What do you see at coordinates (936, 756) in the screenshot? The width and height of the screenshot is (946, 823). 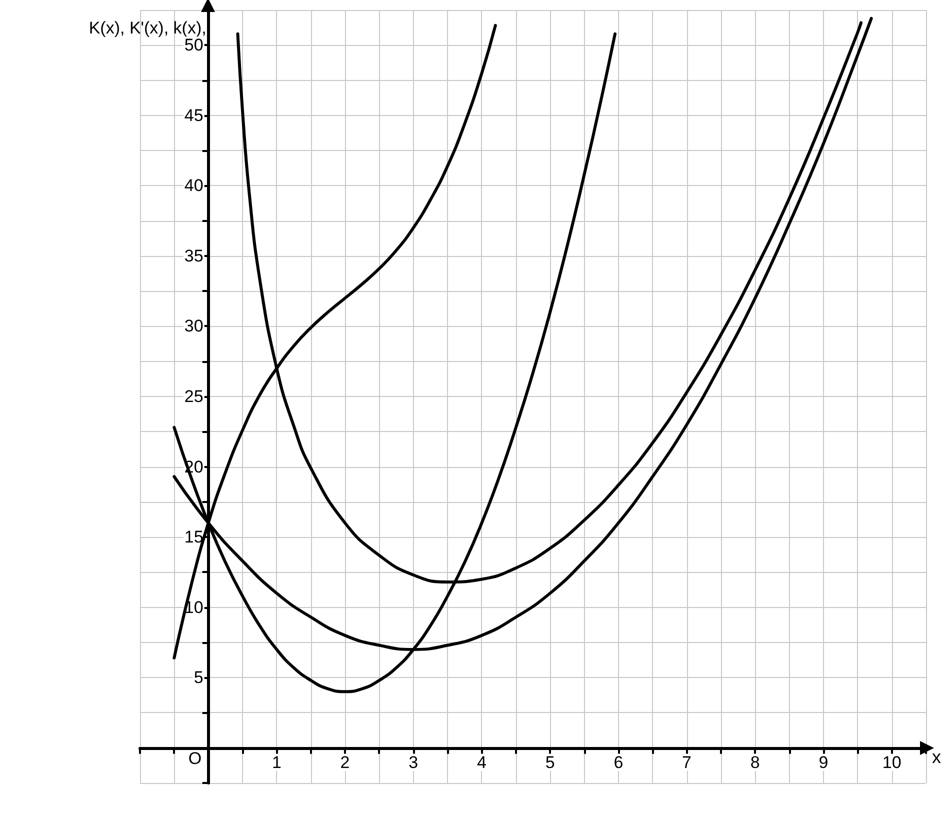 I see `x-axis-title: x` at bounding box center [936, 756].